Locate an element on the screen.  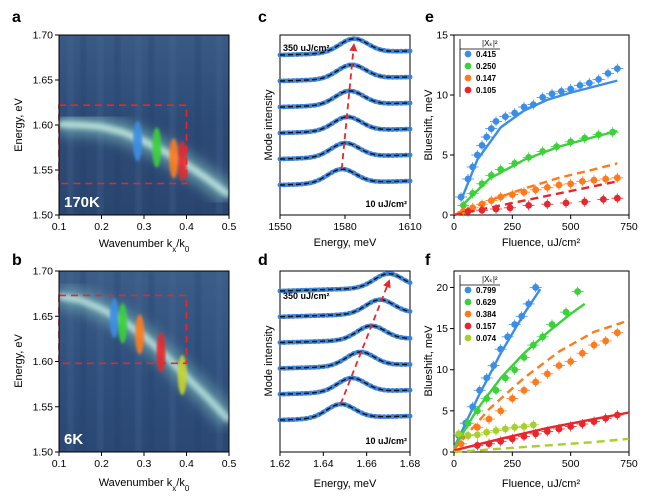
spectra-d is located at coordinates (345, 347).